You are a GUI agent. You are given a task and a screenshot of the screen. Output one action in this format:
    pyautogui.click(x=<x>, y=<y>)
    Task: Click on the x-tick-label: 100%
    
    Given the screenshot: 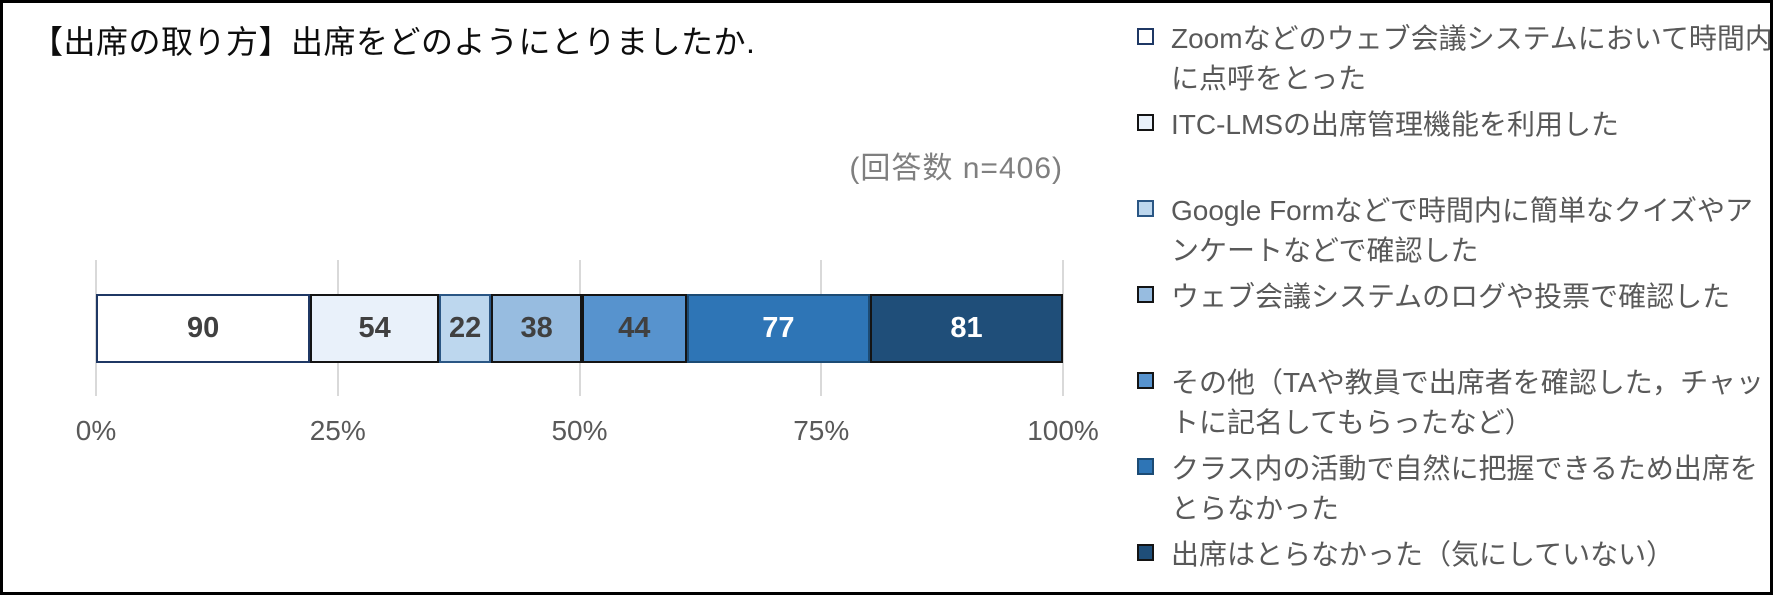 What is the action you would take?
    pyautogui.click(x=1063, y=430)
    